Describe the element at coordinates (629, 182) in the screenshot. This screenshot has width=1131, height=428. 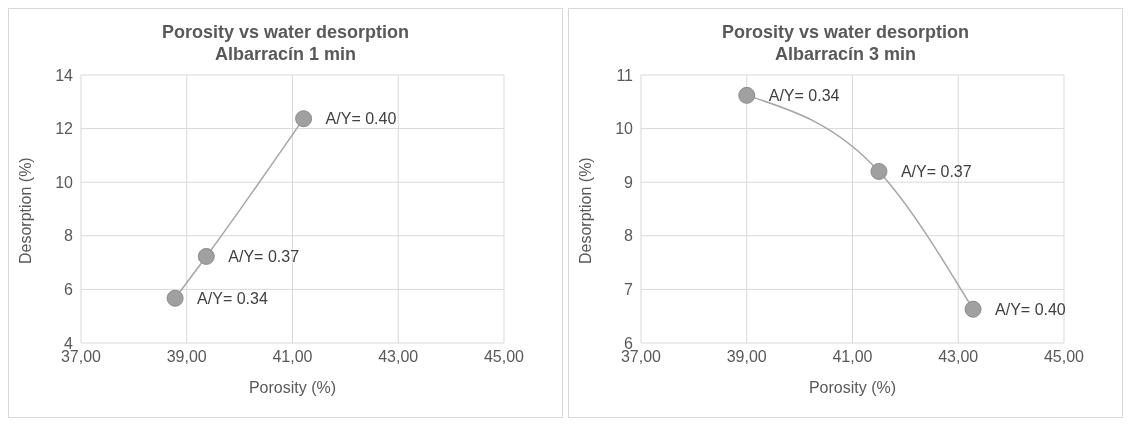
I see `y-tick-label: 9` at that location.